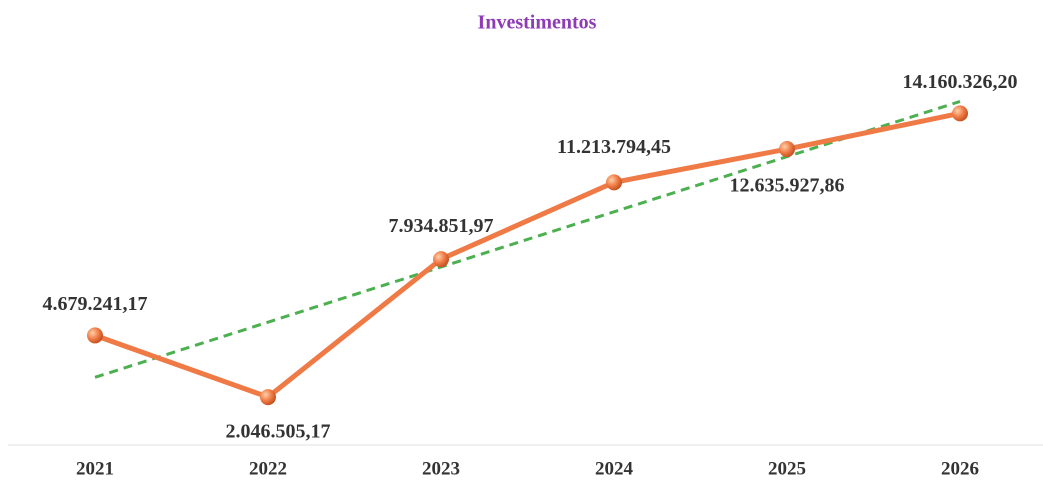 This screenshot has height=485, width=1043. Describe the element at coordinates (268, 468) in the screenshot. I see `x-tick-label: 2022` at that location.